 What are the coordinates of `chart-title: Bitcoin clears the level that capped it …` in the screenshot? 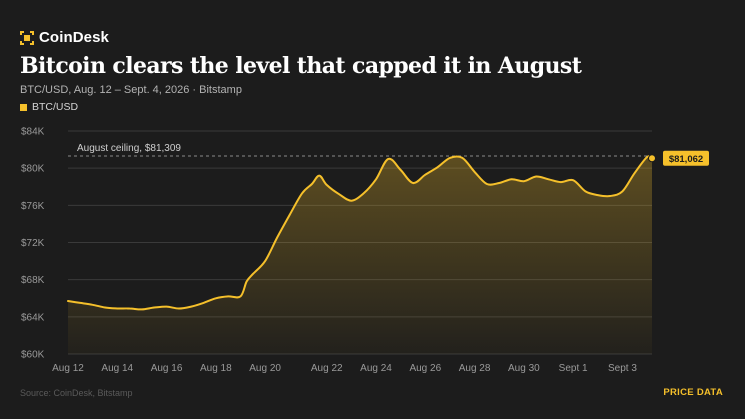 It's located at (301, 66).